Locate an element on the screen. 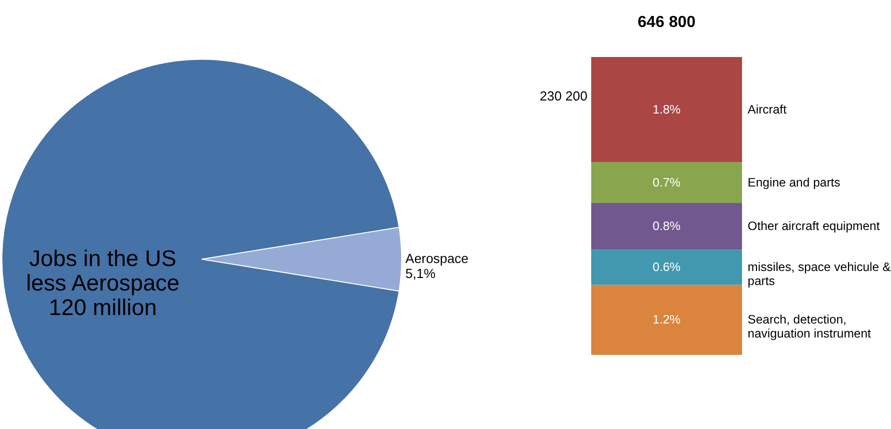  data-label: 1.2% is located at coordinates (666, 319).